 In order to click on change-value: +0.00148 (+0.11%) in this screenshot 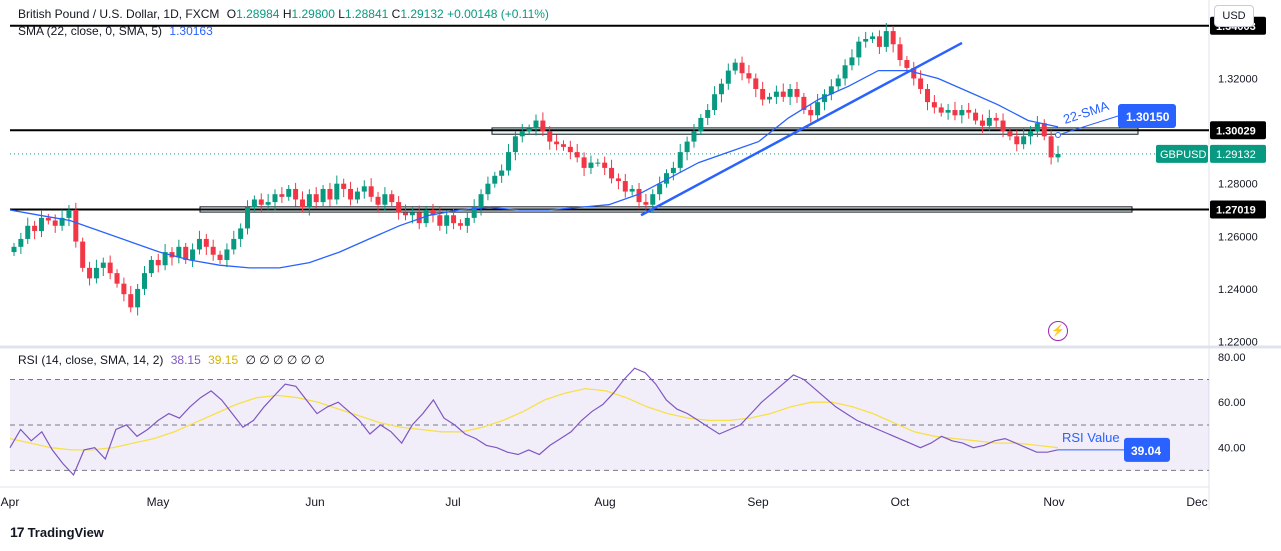, I will do `click(498, 14)`.